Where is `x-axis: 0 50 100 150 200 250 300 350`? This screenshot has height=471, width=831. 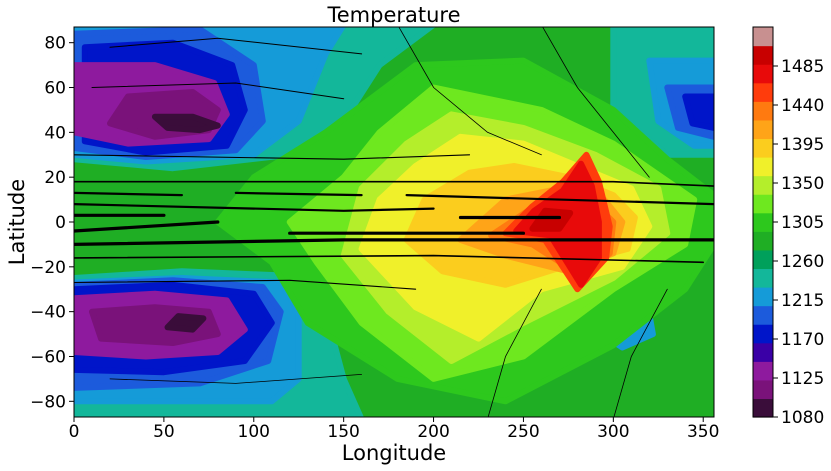 x-axis: 0 50 100 150 200 250 300 350 is located at coordinates (394, 429).